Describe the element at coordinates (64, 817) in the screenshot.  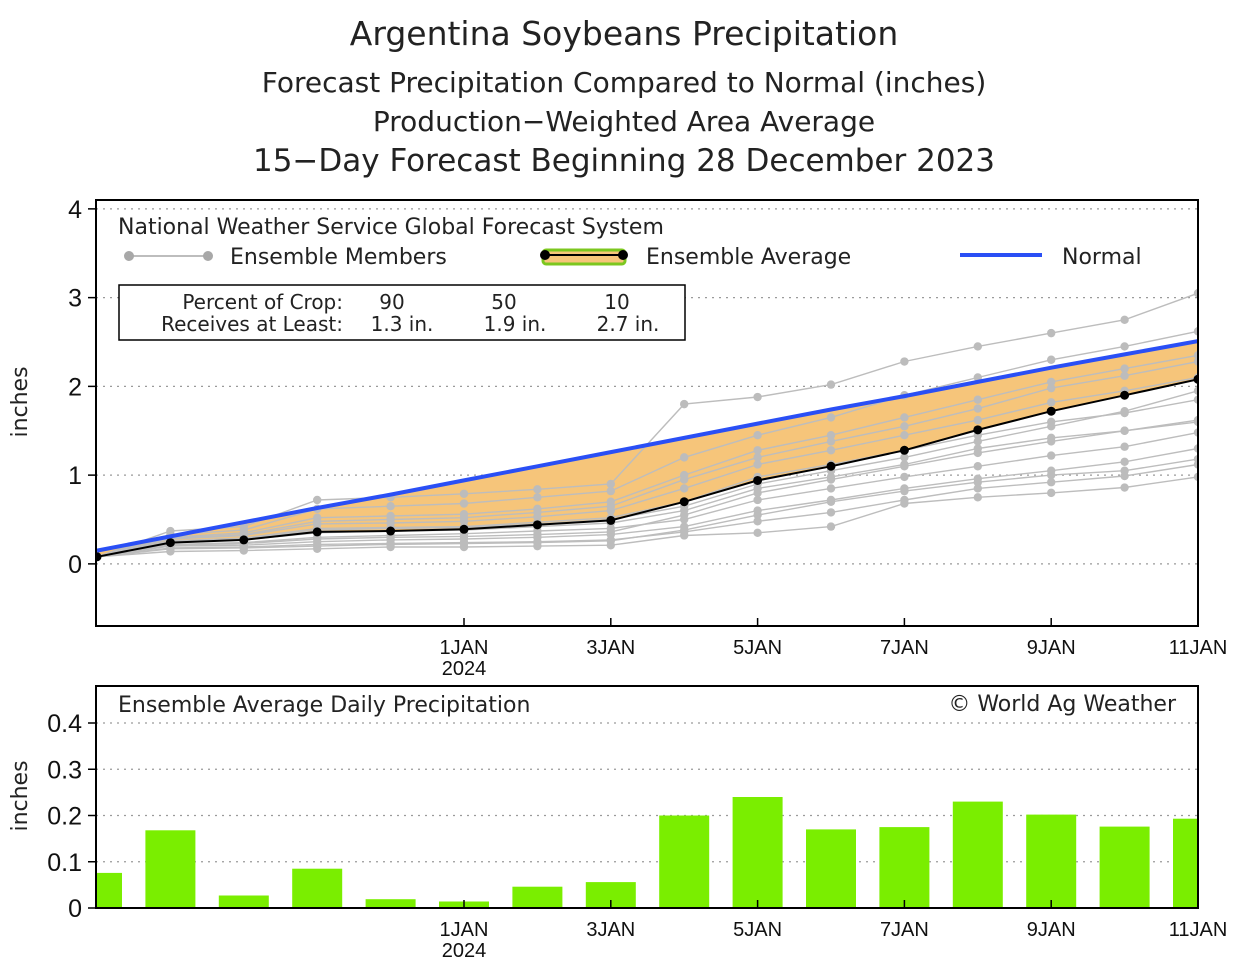
I see `bottom-y-tick-label: 0.2` at that location.